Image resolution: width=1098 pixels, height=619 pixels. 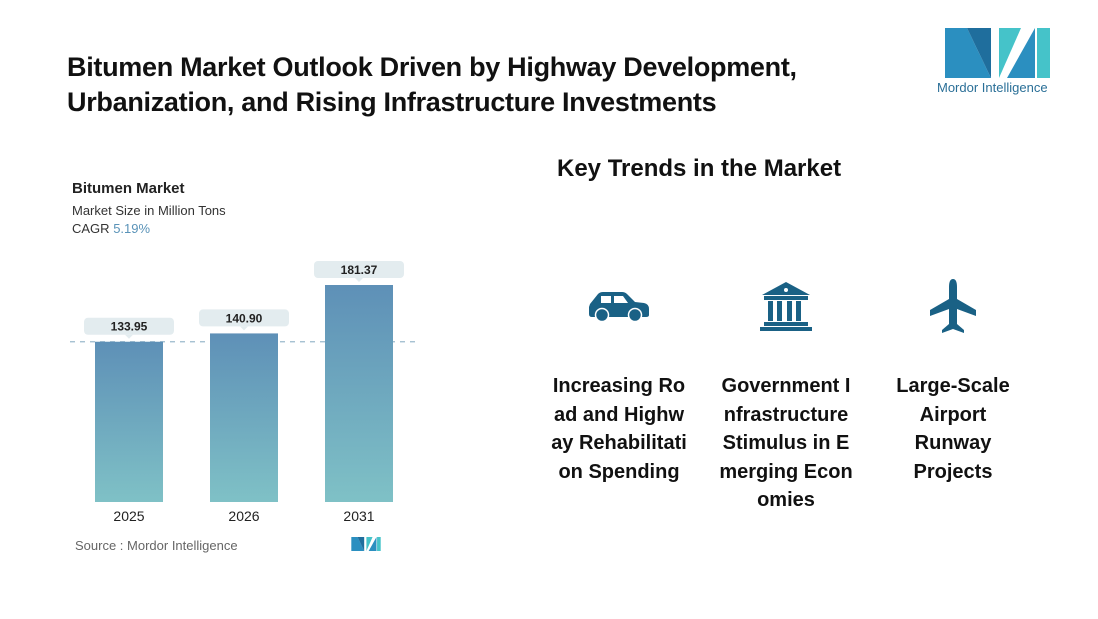 I want to click on car-icon, so click(x=619, y=307).